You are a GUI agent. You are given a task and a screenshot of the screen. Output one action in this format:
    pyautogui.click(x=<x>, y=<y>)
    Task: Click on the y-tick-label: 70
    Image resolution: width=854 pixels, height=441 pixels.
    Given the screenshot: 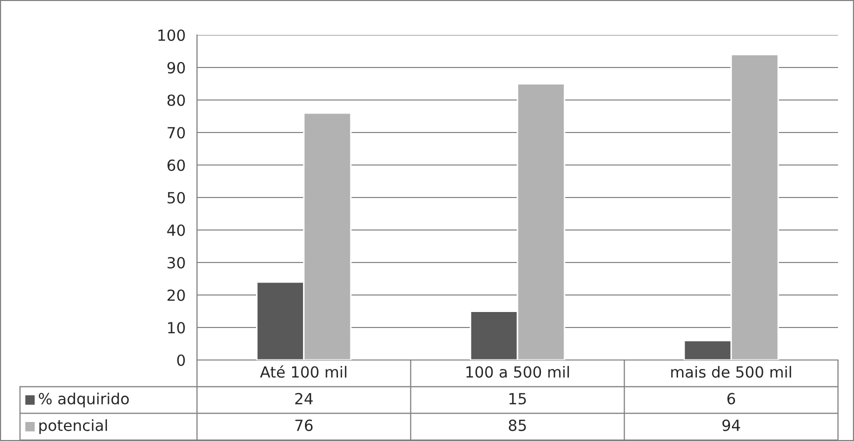 What is the action you would take?
    pyautogui.click(x=176, y=132)
    